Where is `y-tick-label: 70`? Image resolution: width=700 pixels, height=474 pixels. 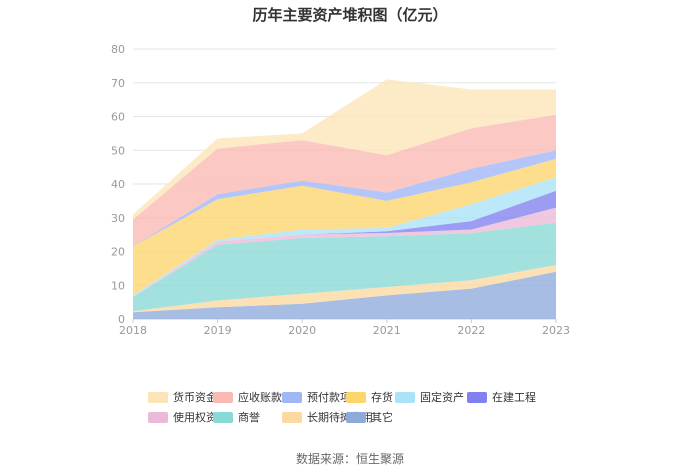 y-tick-label: 70 is located at coordinates (118, 83).